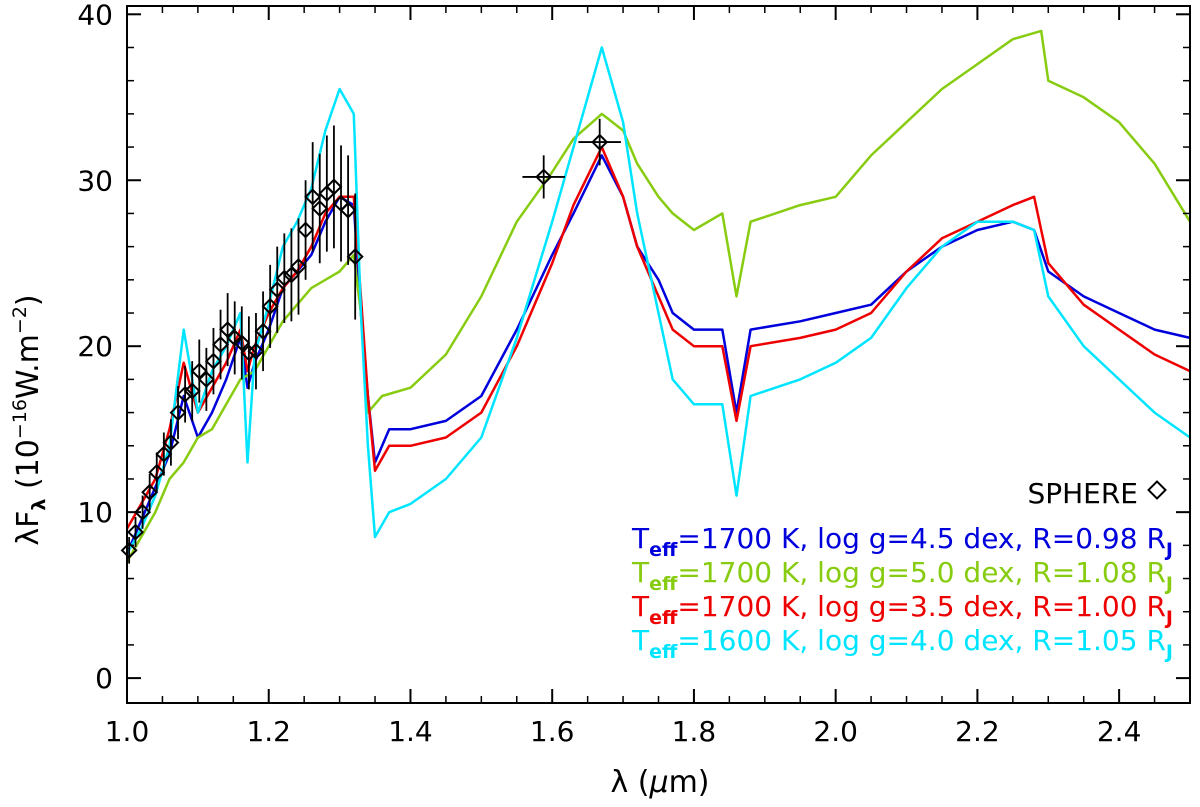 The width and height of the screenshot is (1200, 807). What do you see at coordinates (104, 678) in the screenshot?
I see `y-tick-label: 0` at bounding box center [104, 678].